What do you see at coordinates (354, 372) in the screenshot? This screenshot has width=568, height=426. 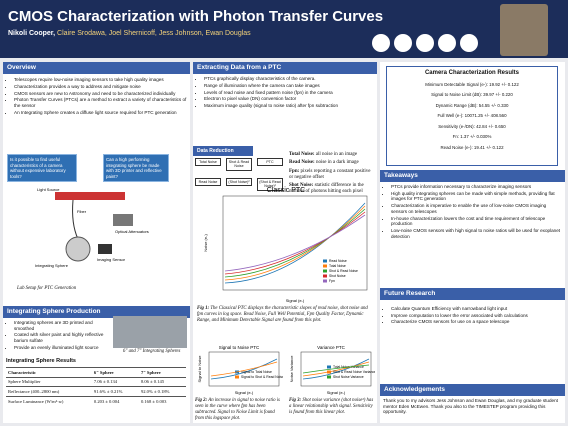 I see `legend-label: Shot & Read Noise Variance` at bounding box center [354, 372].